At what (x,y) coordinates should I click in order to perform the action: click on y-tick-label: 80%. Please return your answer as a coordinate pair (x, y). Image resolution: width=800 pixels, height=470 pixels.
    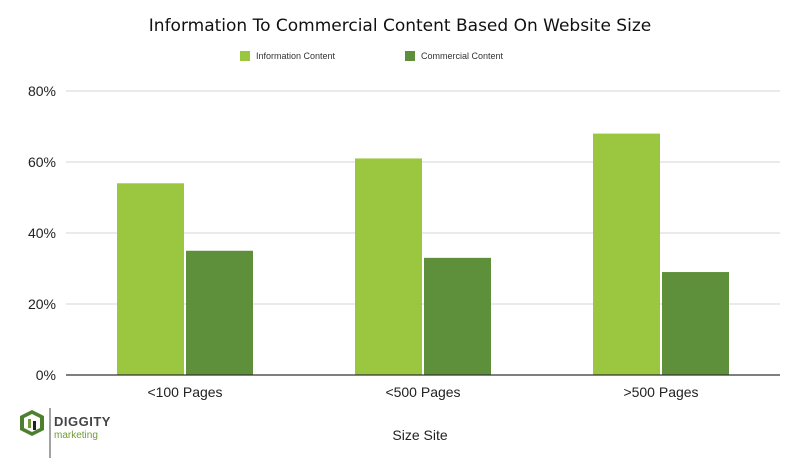
    Looking at the image, I should click on (42, 91).